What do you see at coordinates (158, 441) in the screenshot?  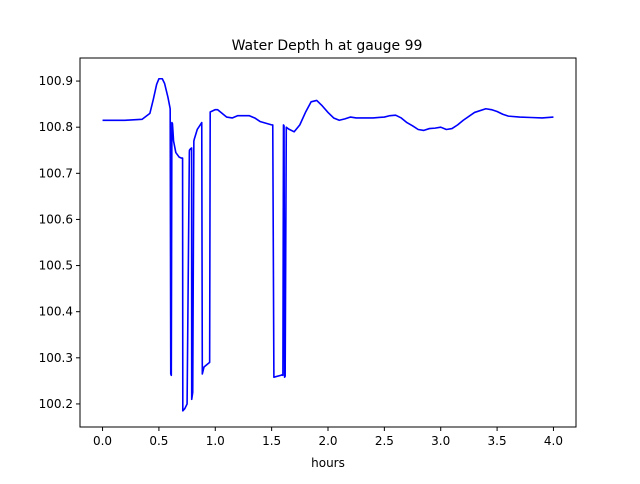 I see `x-tick-label: 0.5` at bounding box center [158, 441].